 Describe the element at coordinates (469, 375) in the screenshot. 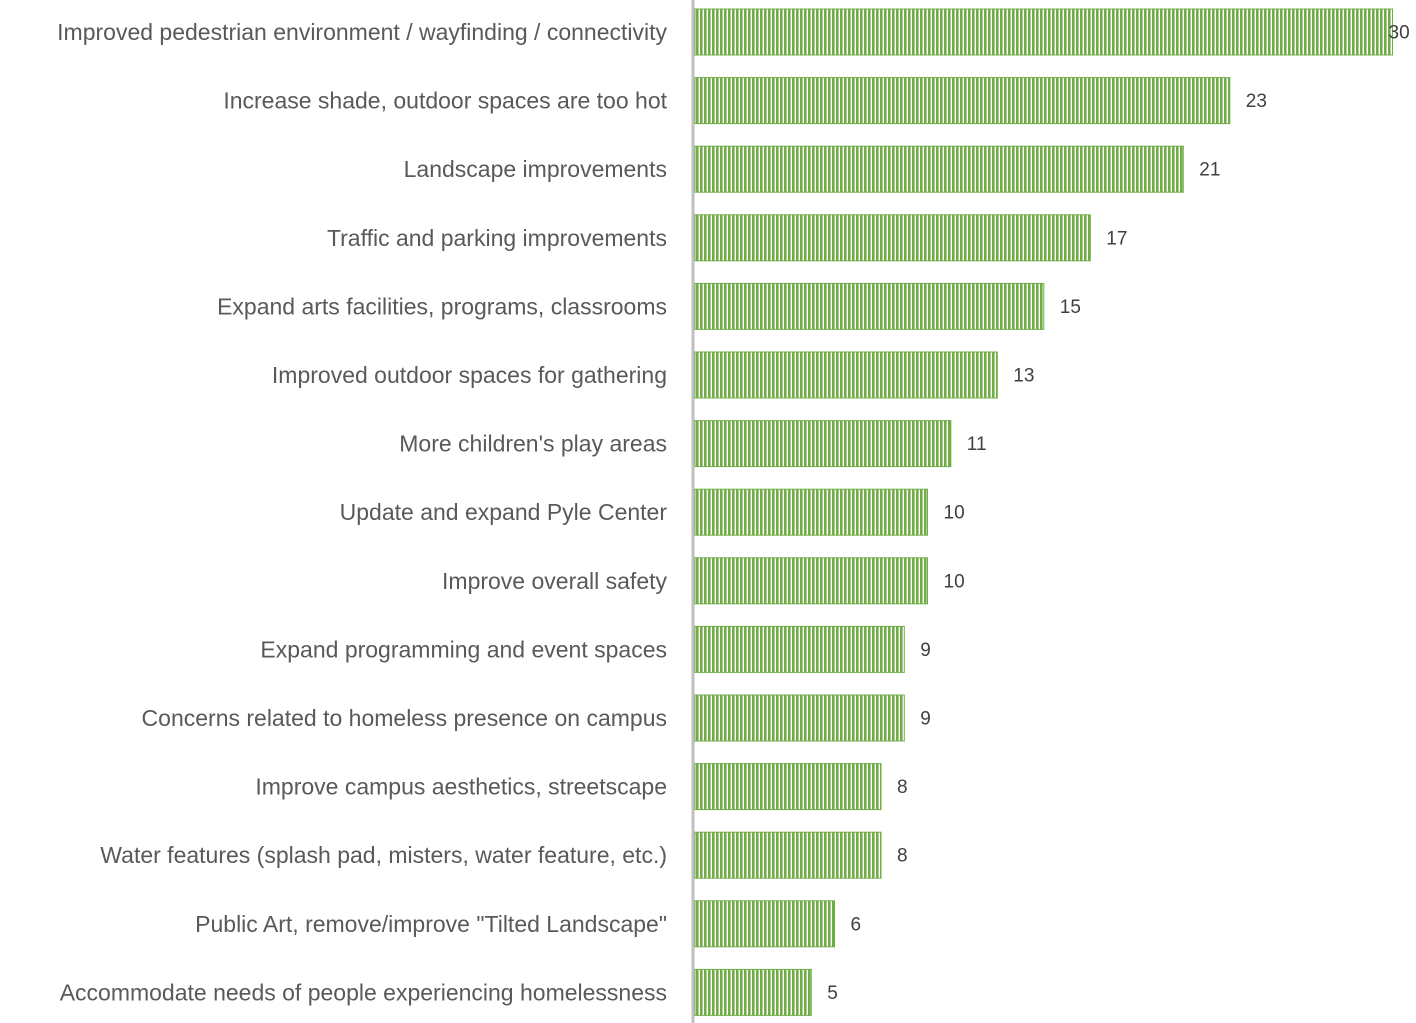

I see `category-label: Improved outdoor spaces for gathering` at that location.